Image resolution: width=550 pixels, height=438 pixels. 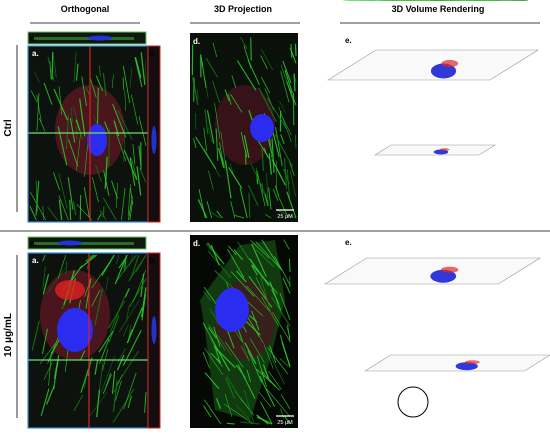 What do you see at coordinates (70, 243) in the screenshot?
I see `xz-nucleus` at bounding box center [70, 243].